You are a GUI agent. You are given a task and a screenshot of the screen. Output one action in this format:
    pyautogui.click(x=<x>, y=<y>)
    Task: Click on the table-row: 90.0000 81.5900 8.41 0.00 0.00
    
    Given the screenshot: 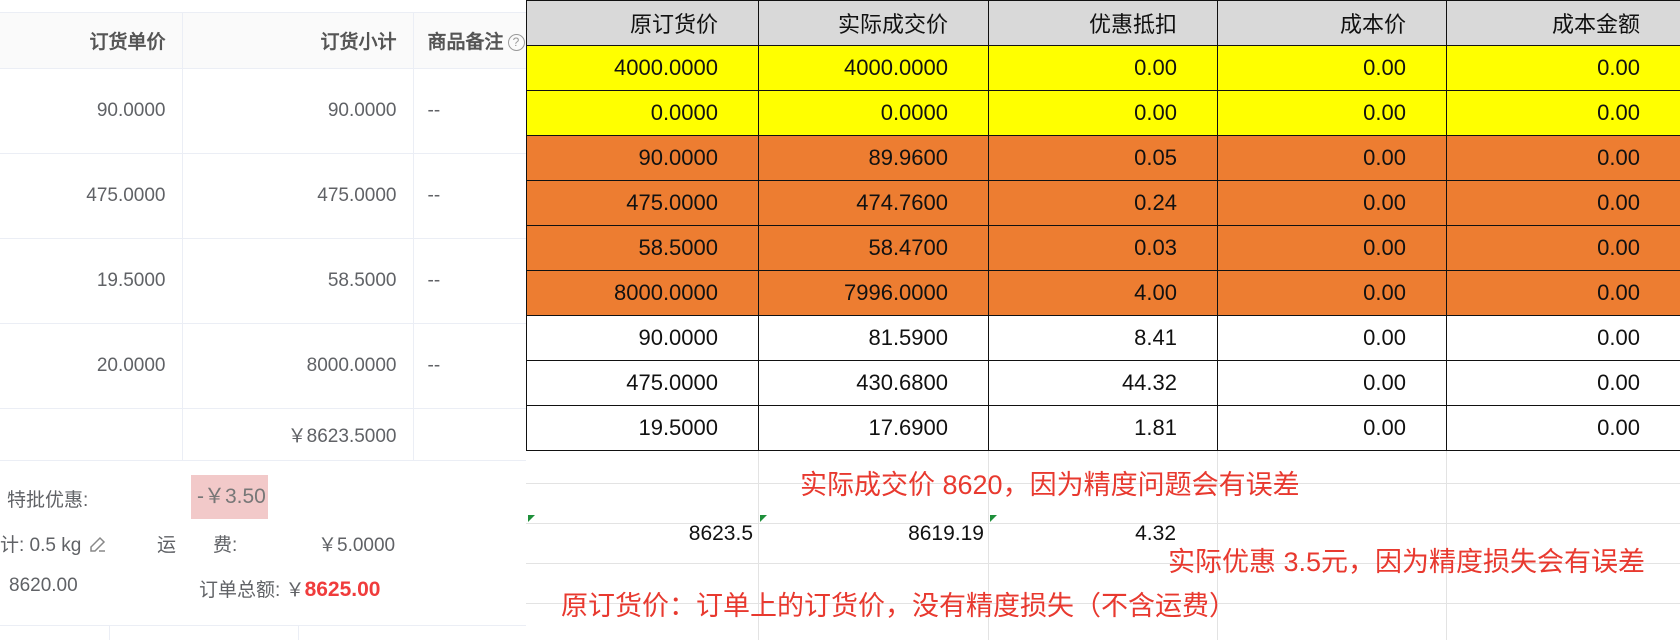 What is the action you would take?
    pyautogui.click(x=1103, y=338)
    